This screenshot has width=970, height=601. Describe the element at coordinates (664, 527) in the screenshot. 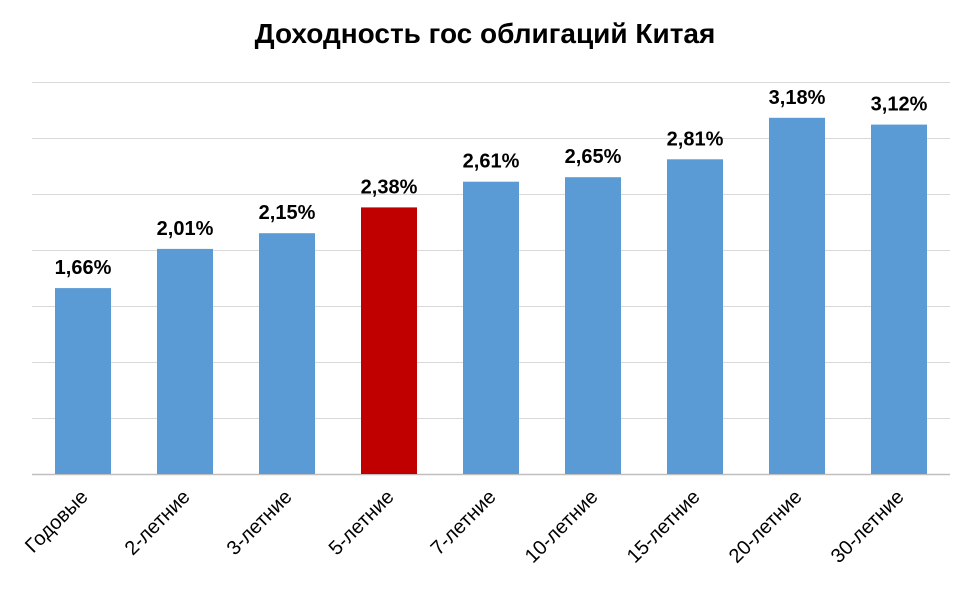

I see `x-tick-label-7: 15-летние` at that location.